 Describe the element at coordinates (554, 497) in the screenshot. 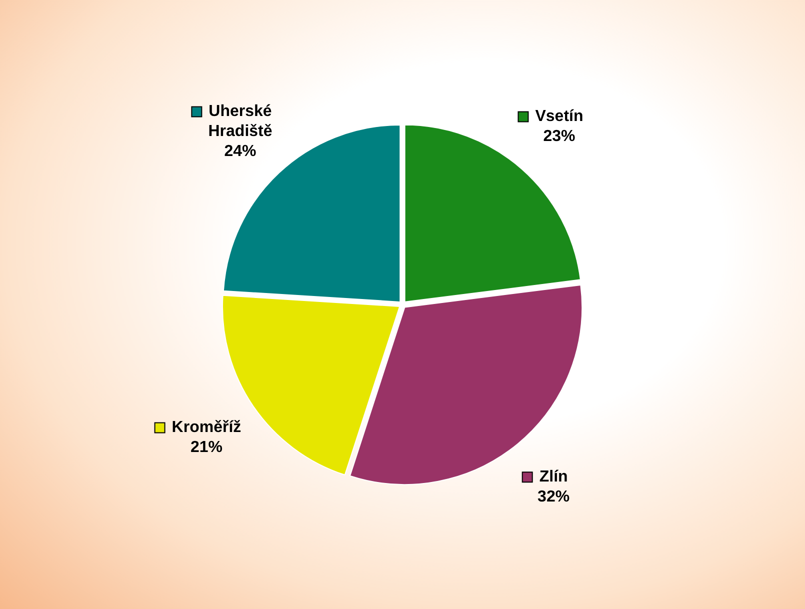

I see `data-label: 32%` at that location.